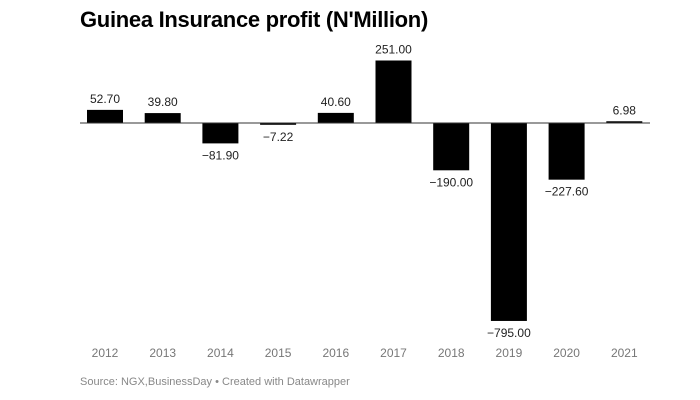 The width and height of the screenshot is (700, 400). Describe the element at coordinates (393, 50) in the screenshot. I see `data-label-2017: 251.00` at that location.